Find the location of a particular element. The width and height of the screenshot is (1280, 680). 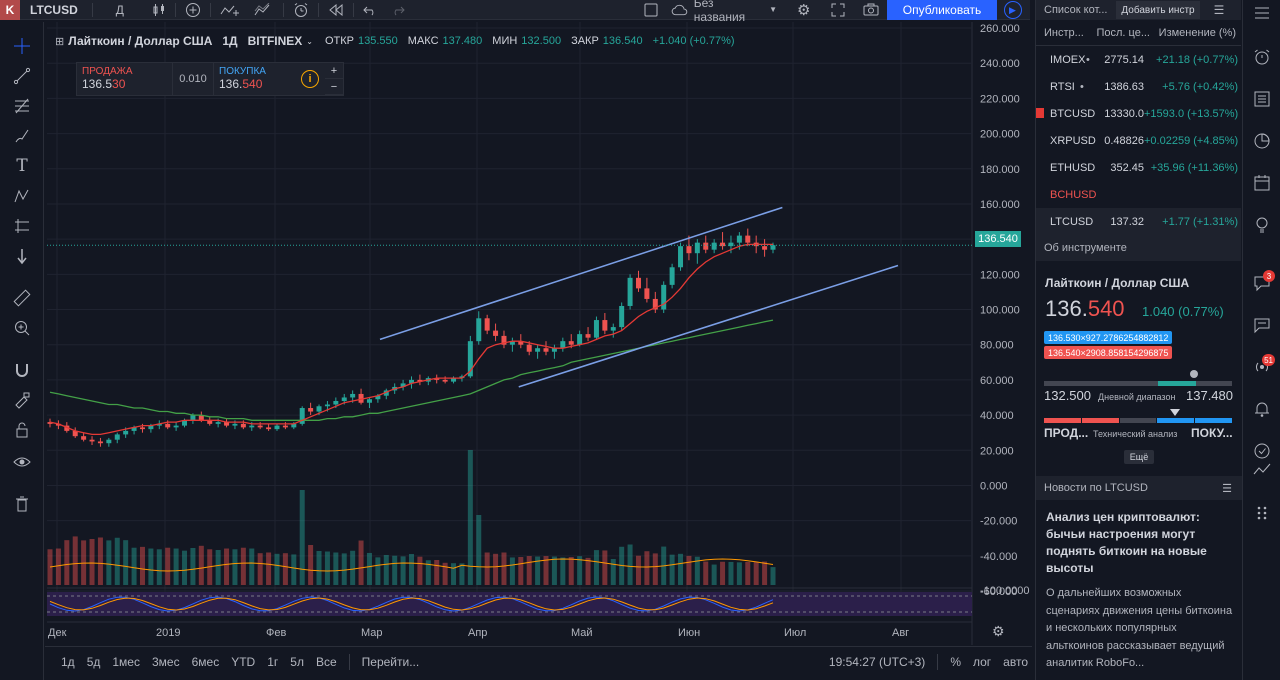

candles-icon is located at coordinates (159, 10).